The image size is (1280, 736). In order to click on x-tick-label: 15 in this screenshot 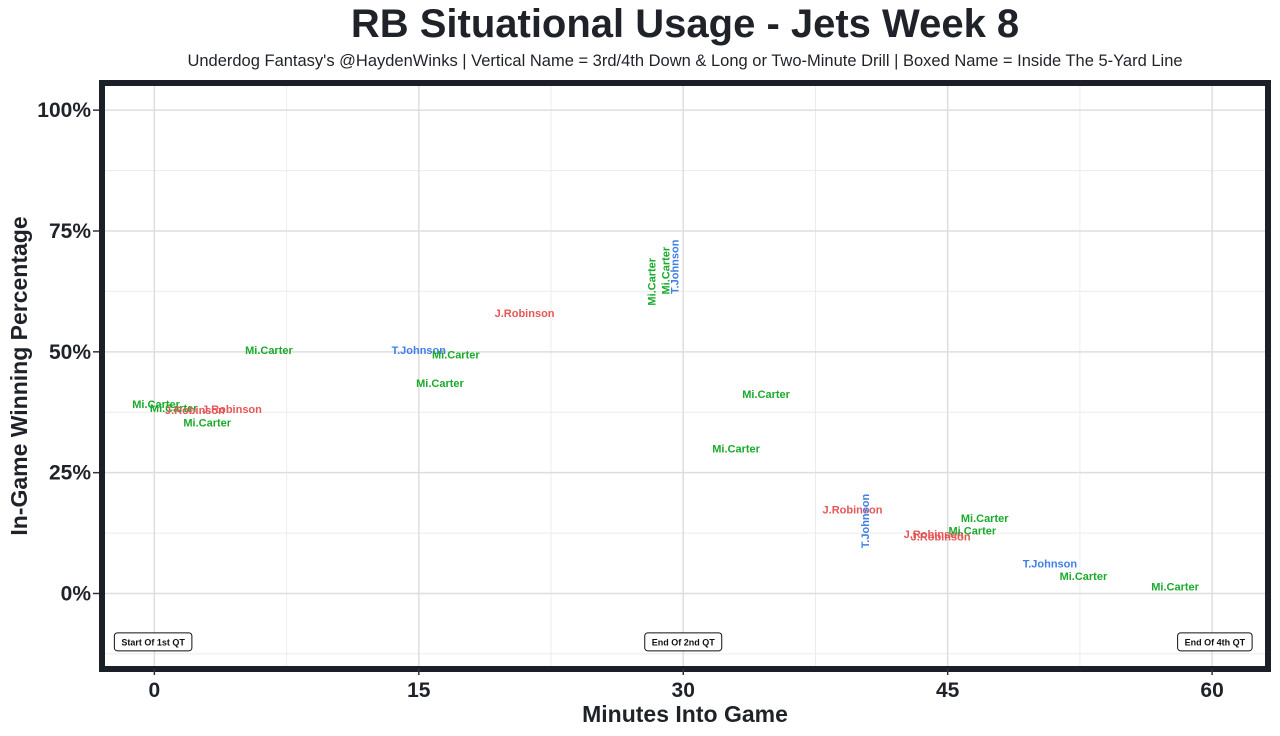, I will do `click(419, 690)`.